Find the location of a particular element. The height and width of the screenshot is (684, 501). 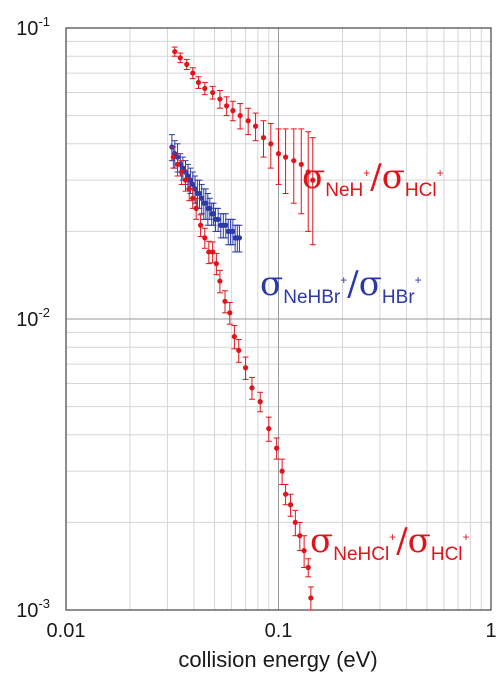

x-tick-label: 0.1 is located at coordinates (279, 631).